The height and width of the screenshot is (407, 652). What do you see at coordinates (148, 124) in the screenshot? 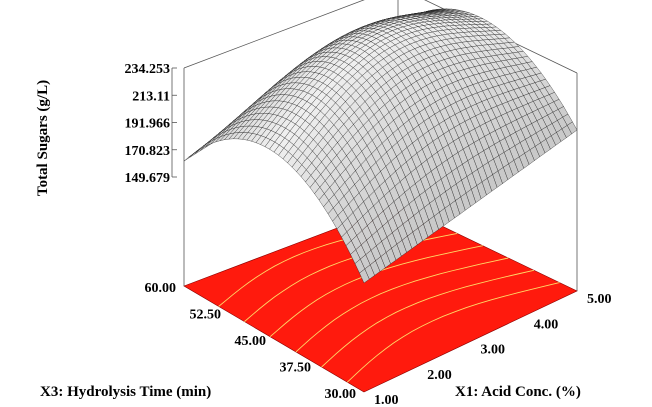
I see `z-tick-label: 191.966` at bounding box center [148, 124].